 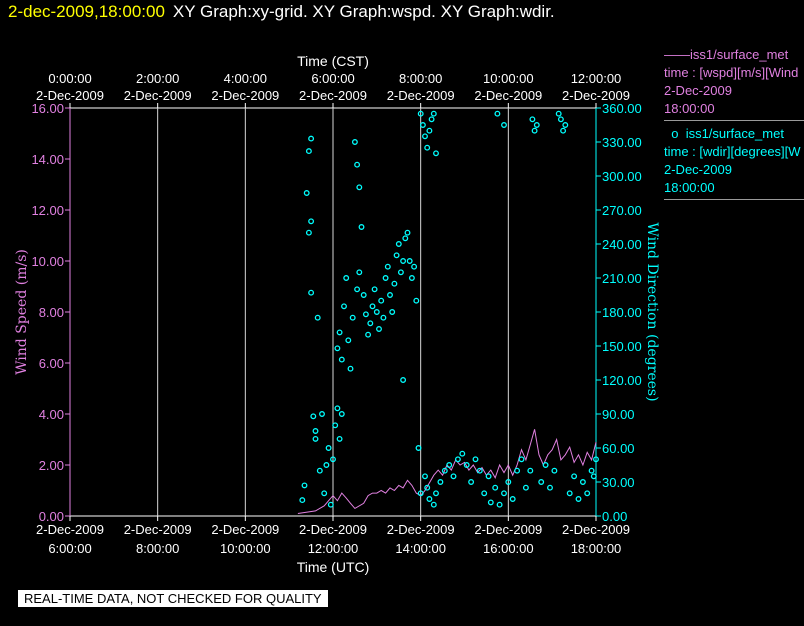 I want to click on top-tick-time: 2:00:00, so click(x=157, y=78).